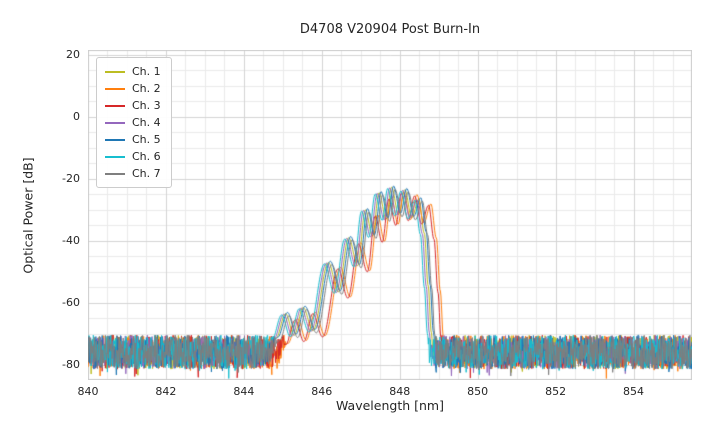  I want to click on x-tick-label: 852, so click(556, 391).